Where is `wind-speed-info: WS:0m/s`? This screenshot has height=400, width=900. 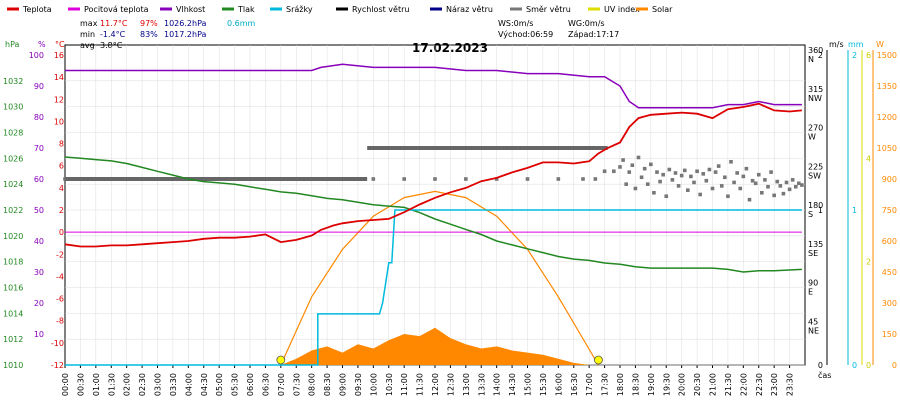 wind-speed-info: WS:0m/s is located at coordinates (515, 23).